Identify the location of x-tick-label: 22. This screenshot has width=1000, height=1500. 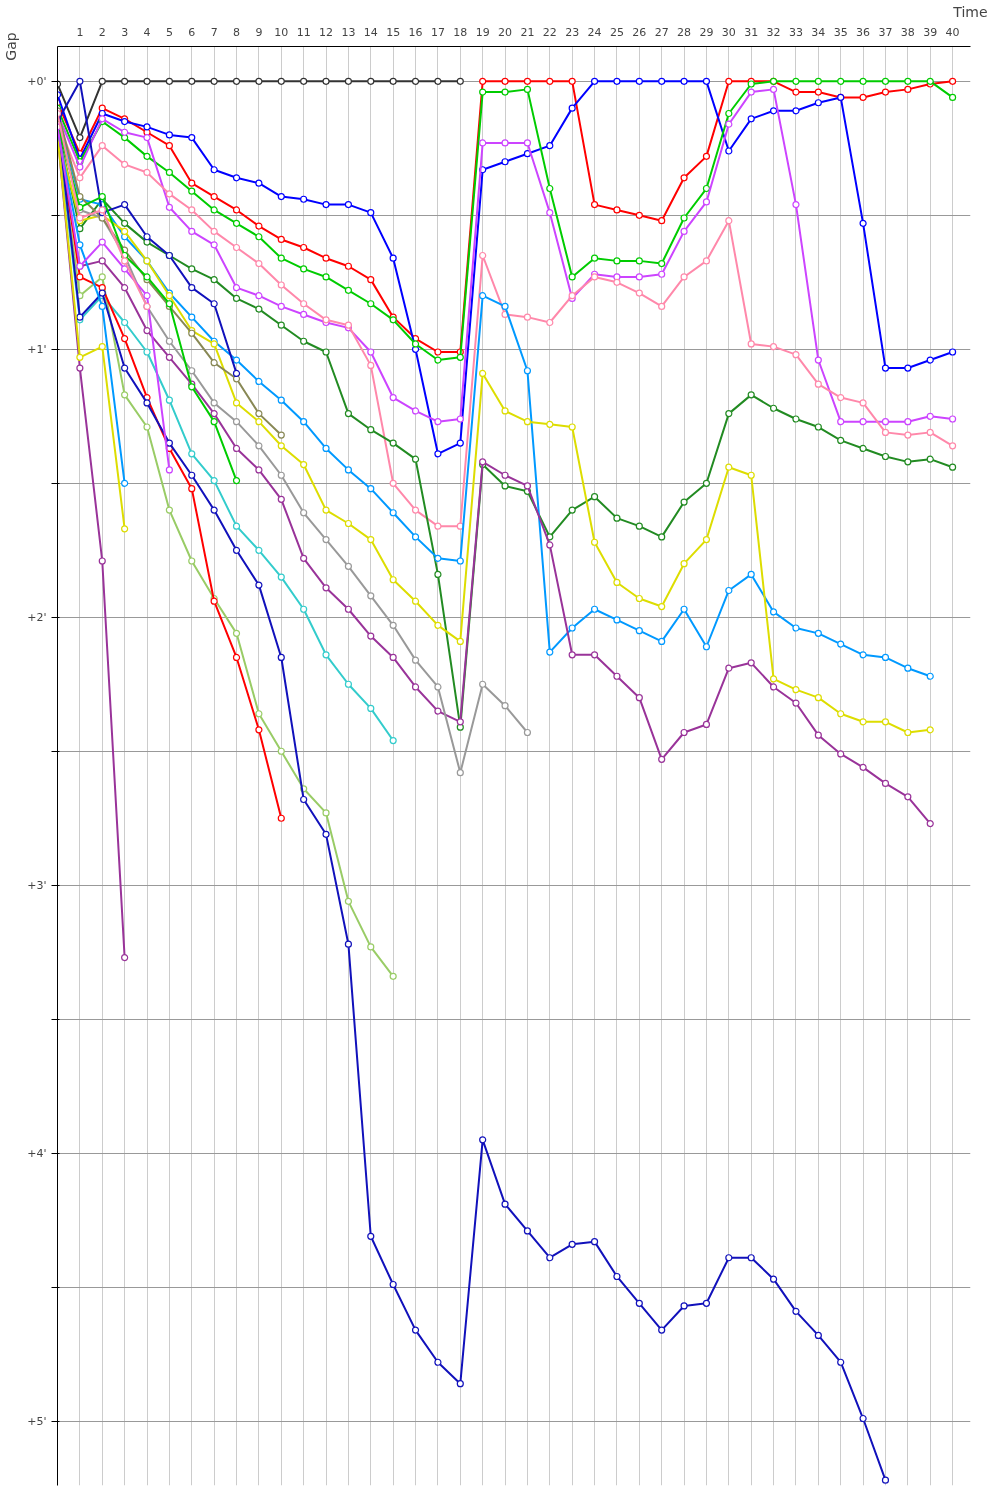
(549, 32).